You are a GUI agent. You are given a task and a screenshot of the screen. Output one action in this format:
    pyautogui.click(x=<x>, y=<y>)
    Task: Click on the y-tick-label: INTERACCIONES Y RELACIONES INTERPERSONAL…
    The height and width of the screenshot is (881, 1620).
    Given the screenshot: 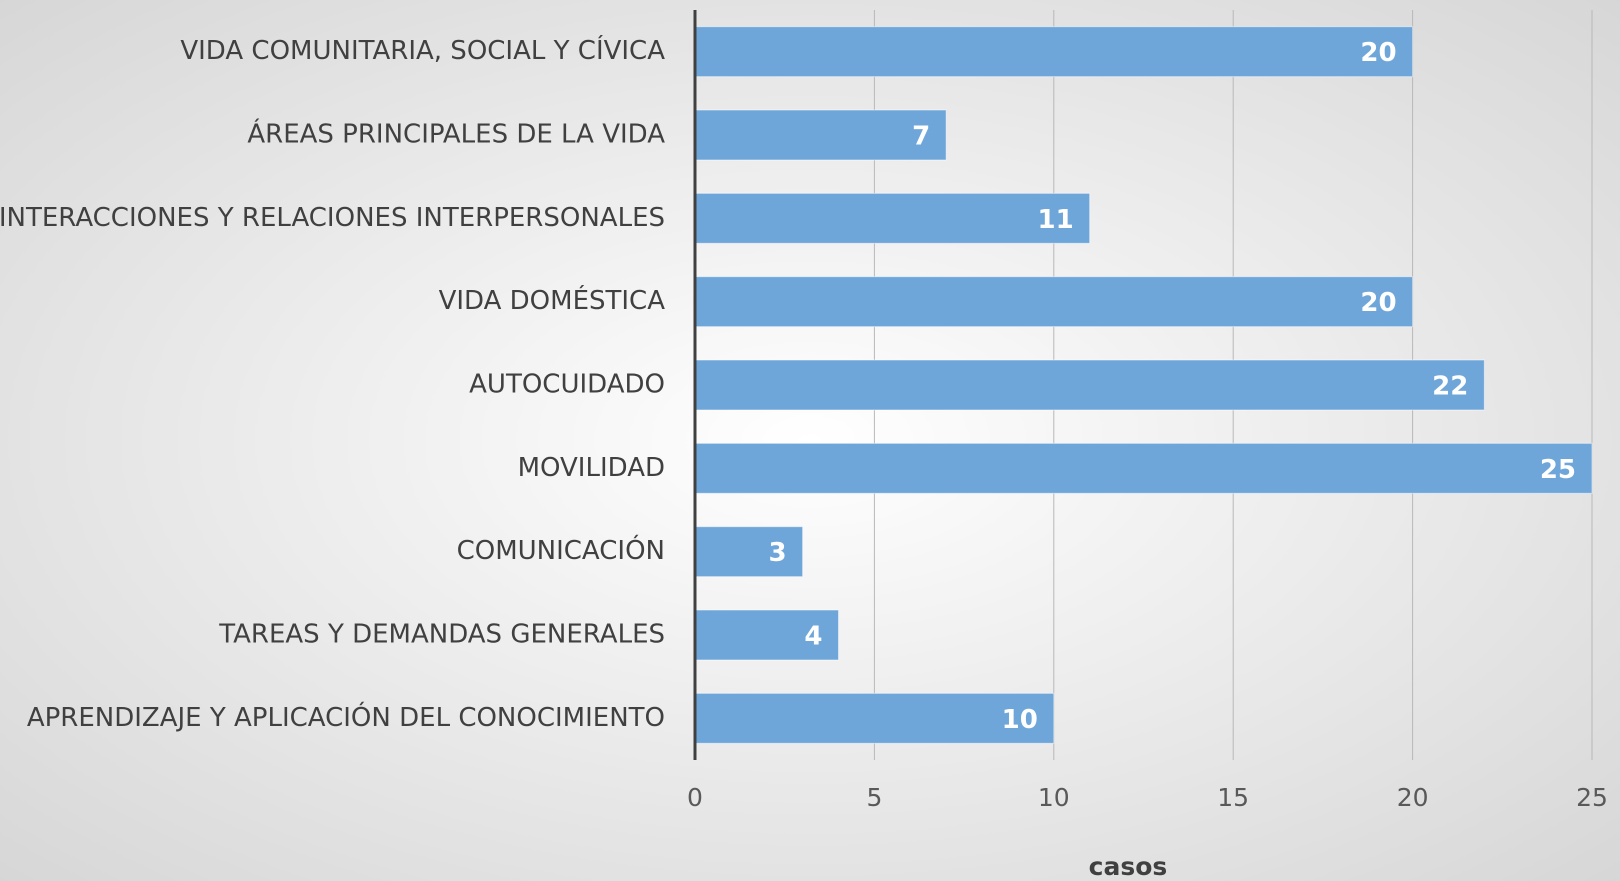 What is the action you would take?
    pyautogui.click(x=332, y=218)
    